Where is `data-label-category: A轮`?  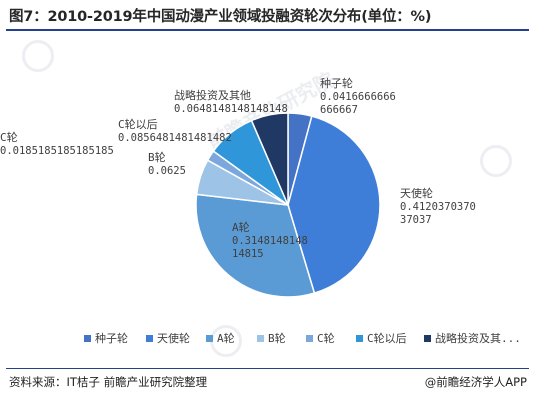 data-label-category: A轮 is located at coordinates (241, 227).